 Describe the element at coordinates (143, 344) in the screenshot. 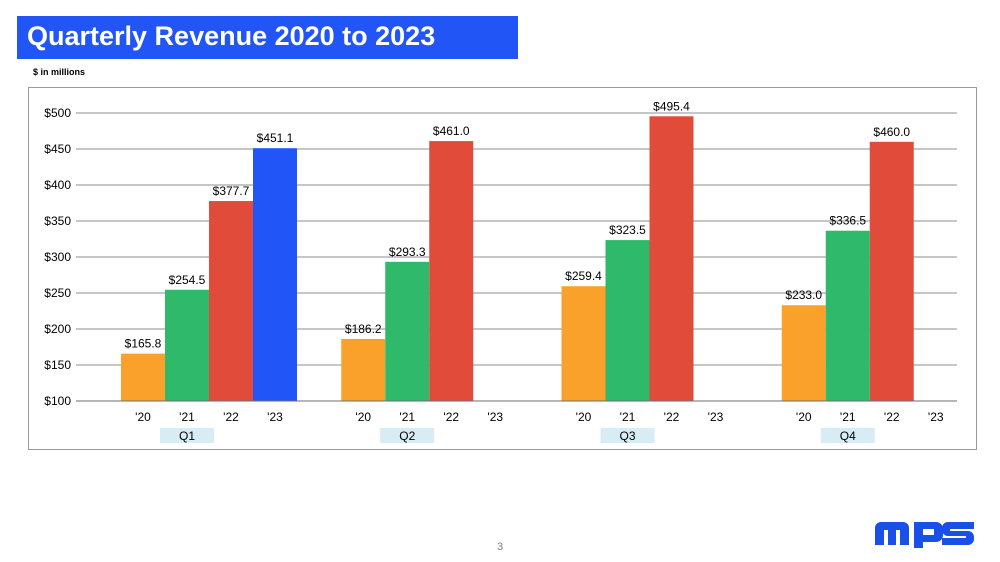

I see `data-label: $165.8` at that location.